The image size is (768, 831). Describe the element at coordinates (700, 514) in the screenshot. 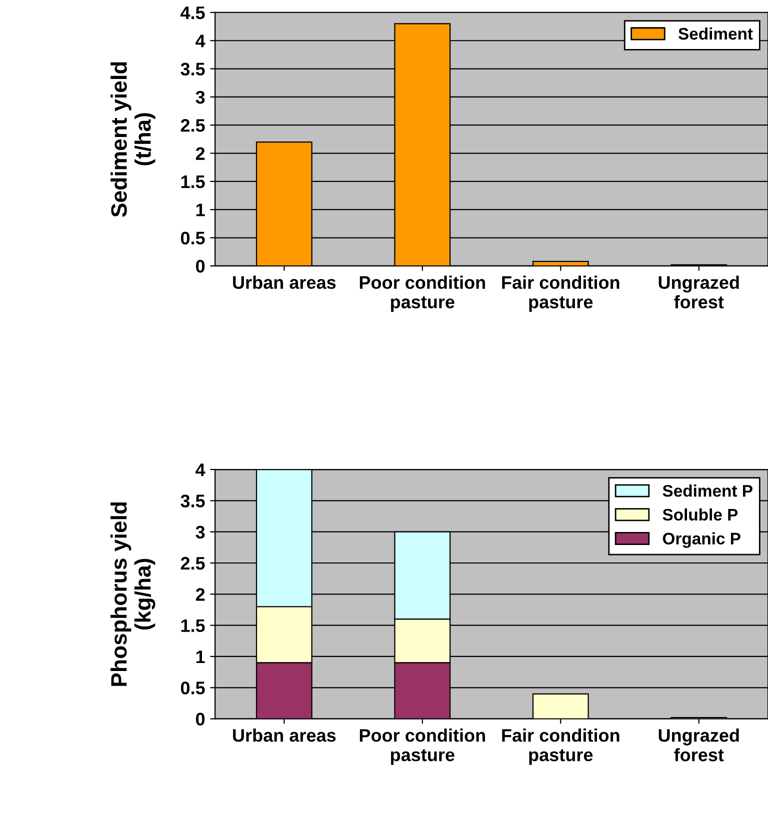

I see `legend-label: Soluble P` at that location.